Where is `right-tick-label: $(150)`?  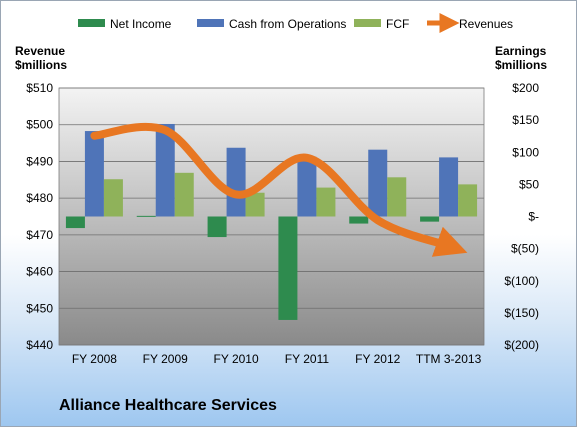 right-tick-label: $(150) is located at coordinates (521, 313).